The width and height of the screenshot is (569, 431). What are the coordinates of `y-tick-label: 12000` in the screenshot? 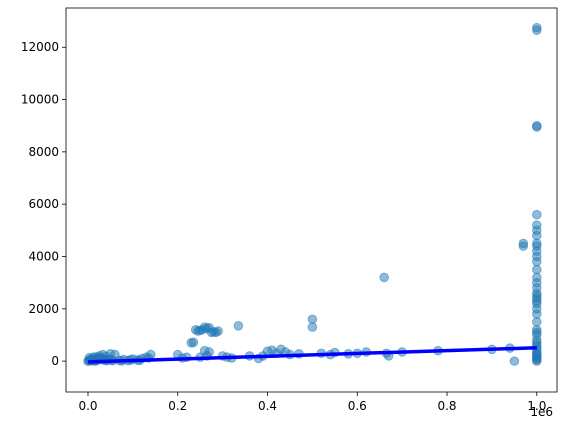 It's located at (40, 47).